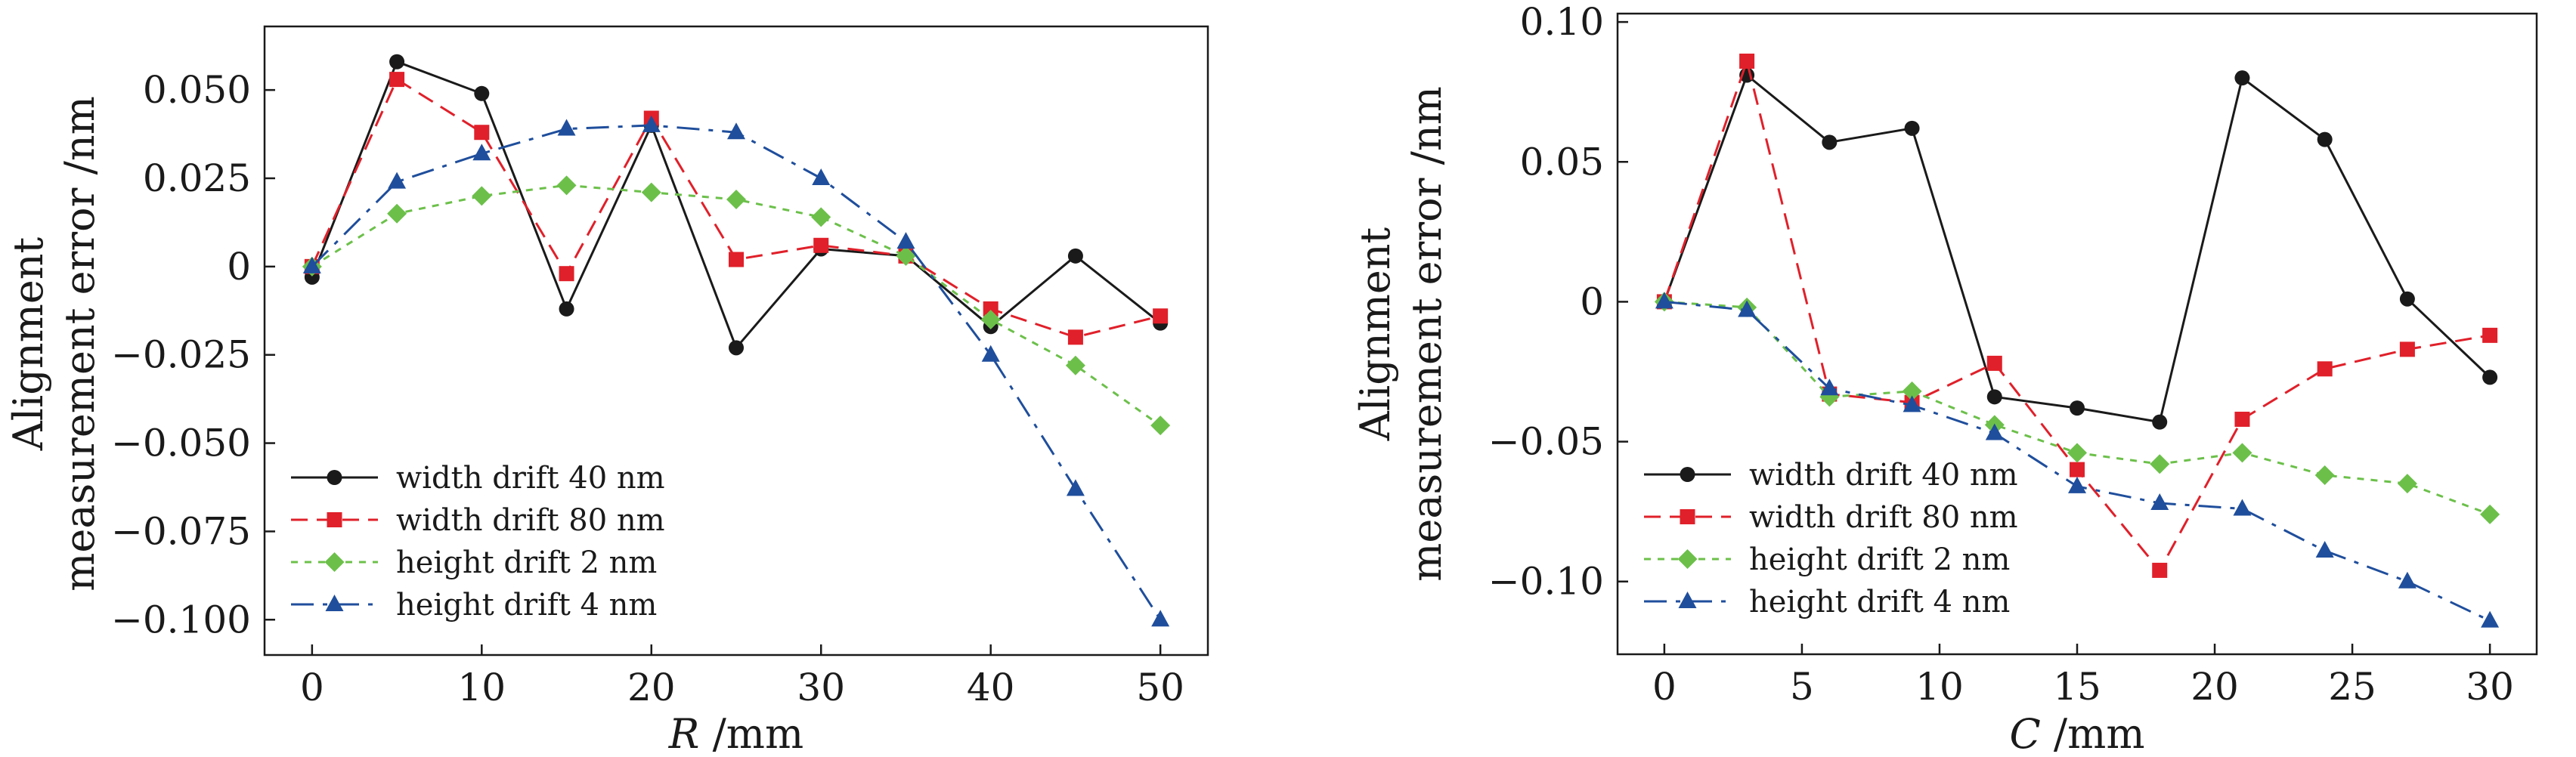 This screenshot has width=2576, height=757. I want to click on x-tick-label: 10, so click(481, 687).